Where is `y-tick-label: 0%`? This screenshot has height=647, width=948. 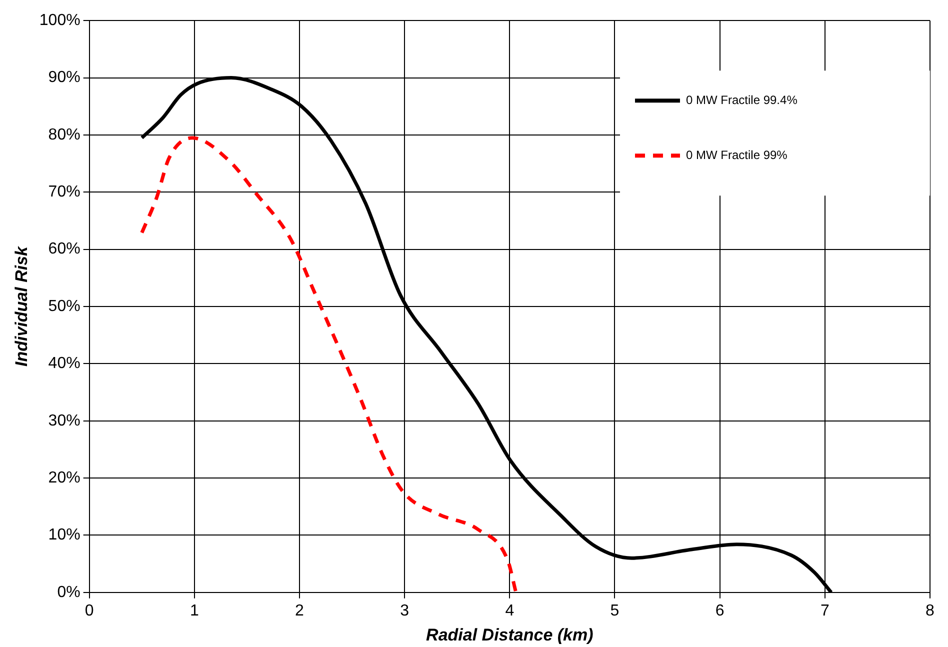 y-tick-label: 0% is located at coordinates (68, 592).